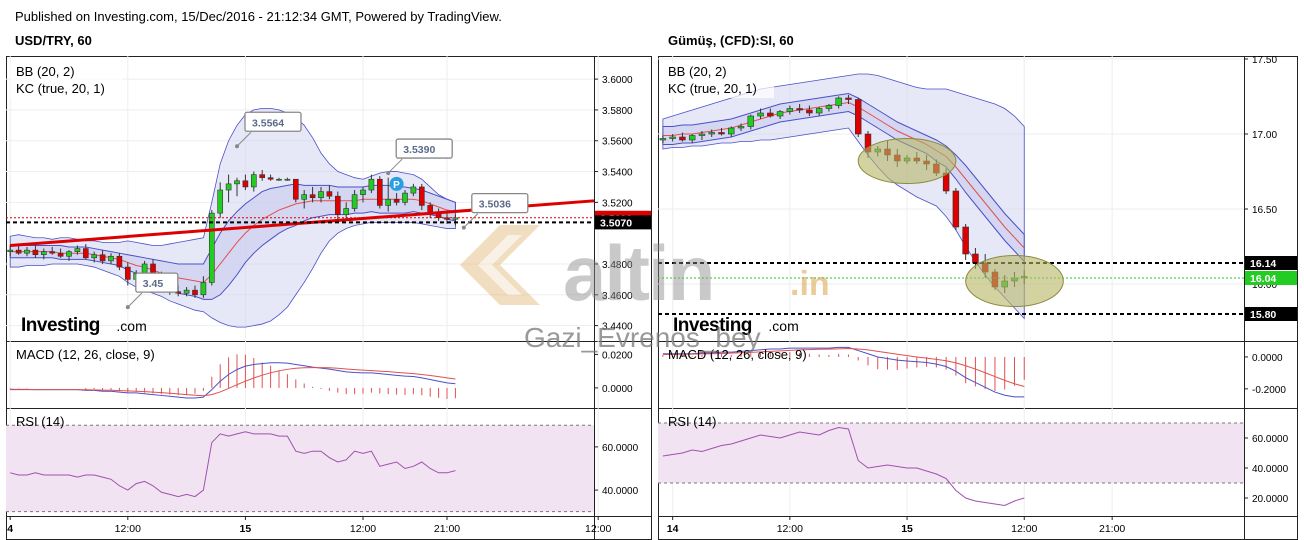 This screenshot has height=540, width=1304. Describe the element at coordinates (731, 40) in the screenshot. I see `chart-title-silver: Gümüş, (CFD):SI, 60` at that location.